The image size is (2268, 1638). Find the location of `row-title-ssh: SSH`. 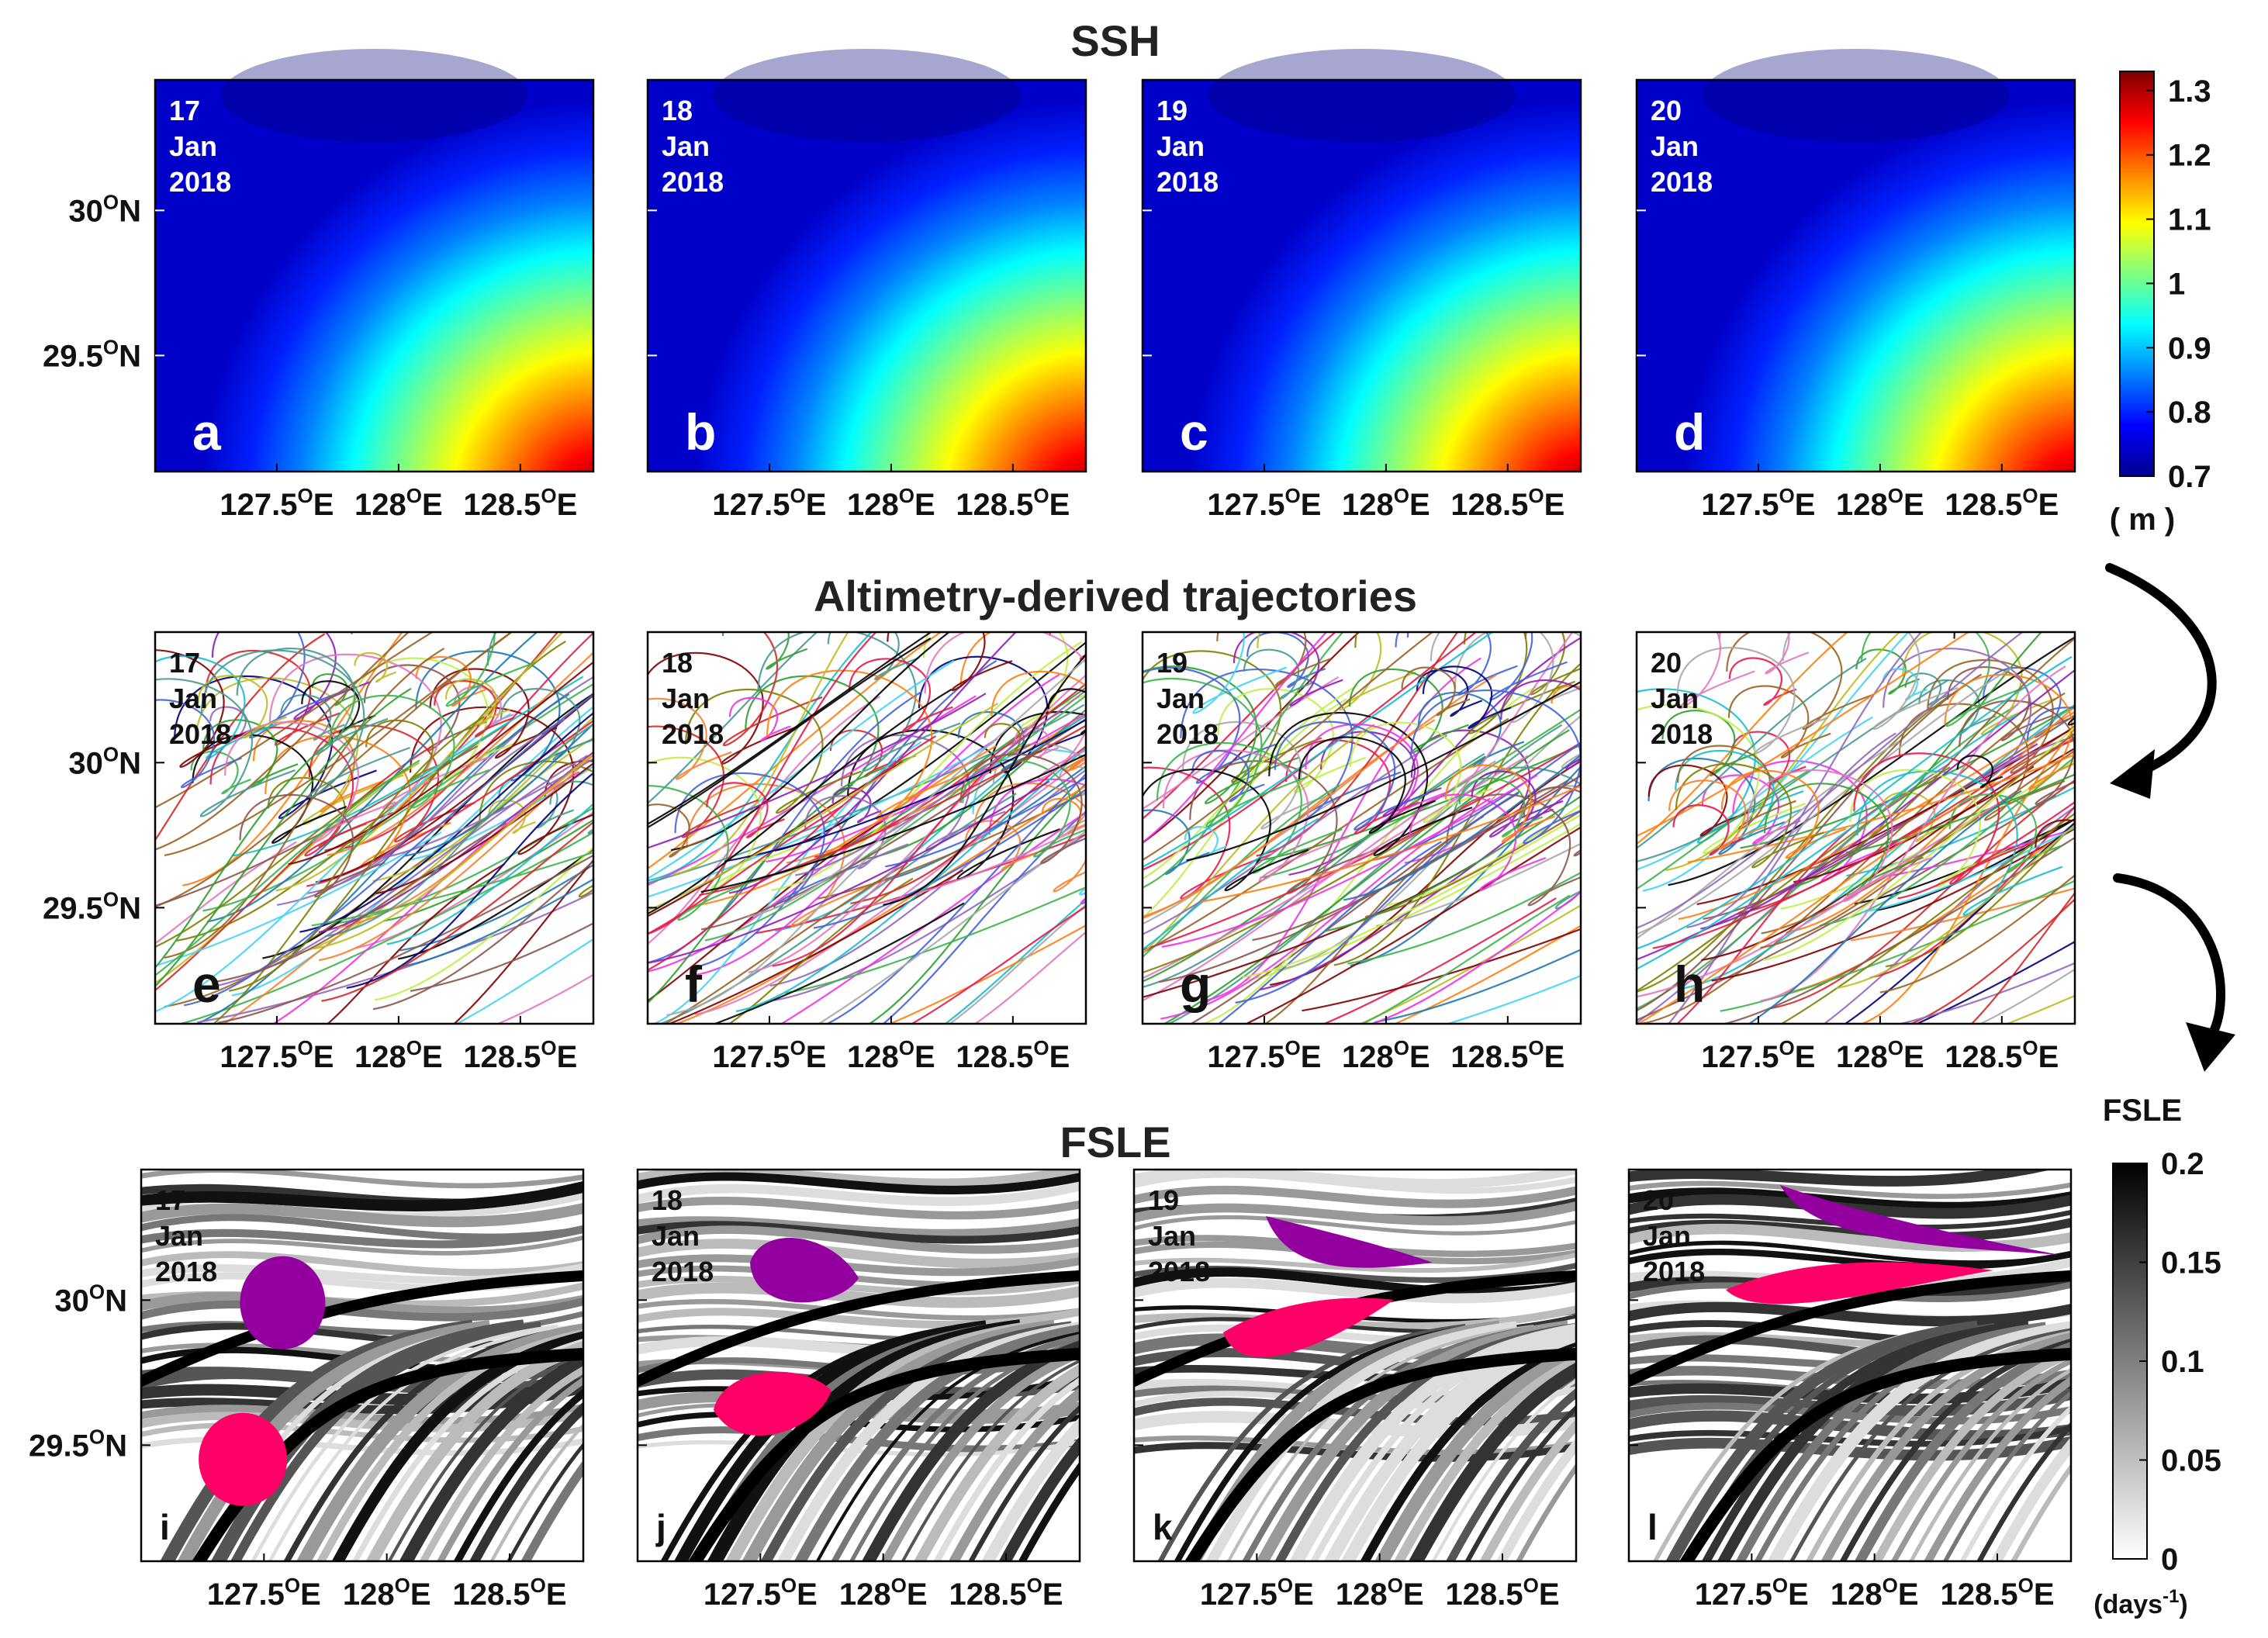

row-title-ssh: SSH is located at coordinates (1115, 40).